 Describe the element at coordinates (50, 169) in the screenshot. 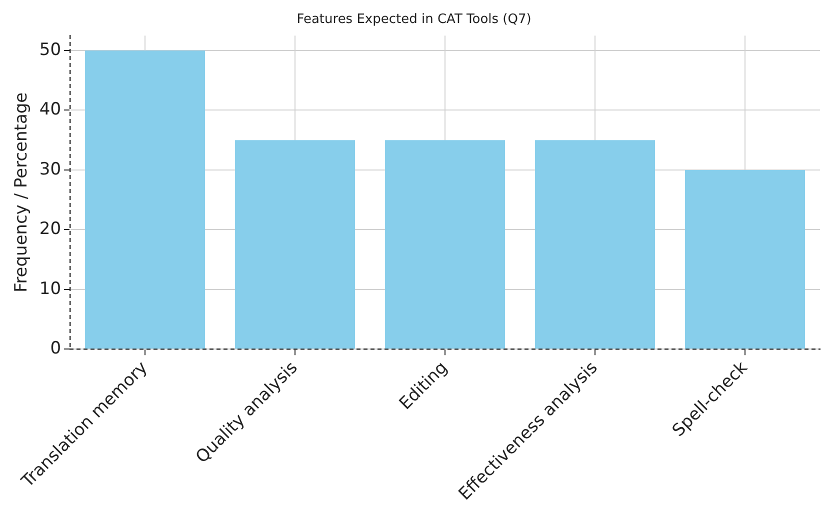

I see `y-tick-label: 30` at that location.